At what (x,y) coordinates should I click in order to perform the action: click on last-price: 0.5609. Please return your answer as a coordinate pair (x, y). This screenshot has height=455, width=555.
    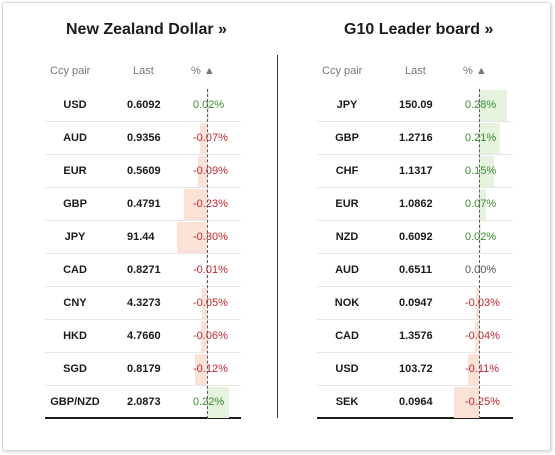
    Looking at the image, I should click on (144, 171).